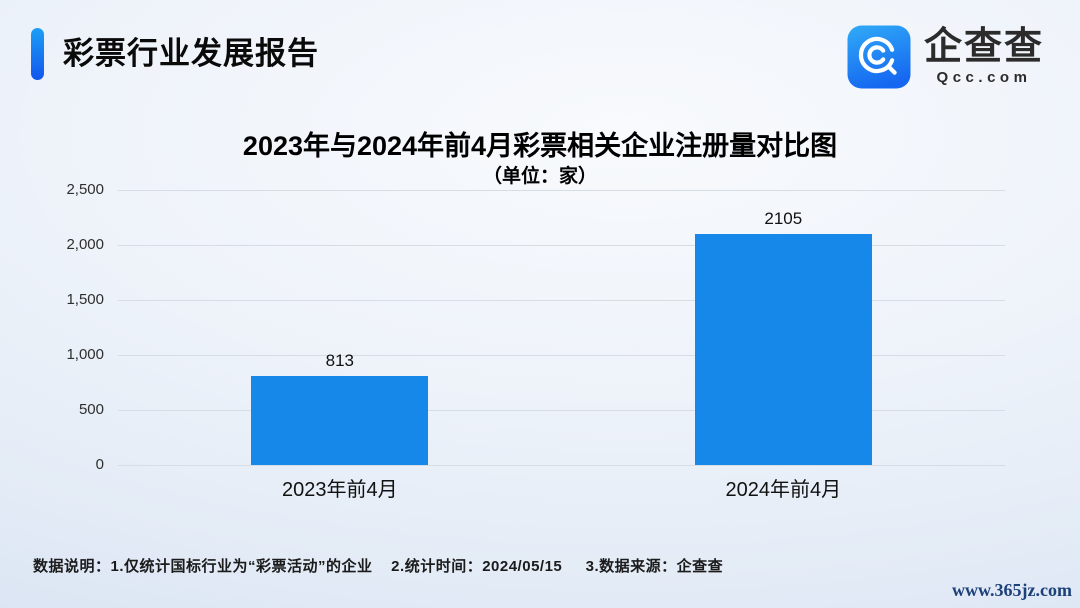 Image resolution: width=1080 pixels, height=608 pixels. Describe the element at coordinates (191, 53) in the screenshot. I see `report-title: 彩票行业发展报告` at that location.